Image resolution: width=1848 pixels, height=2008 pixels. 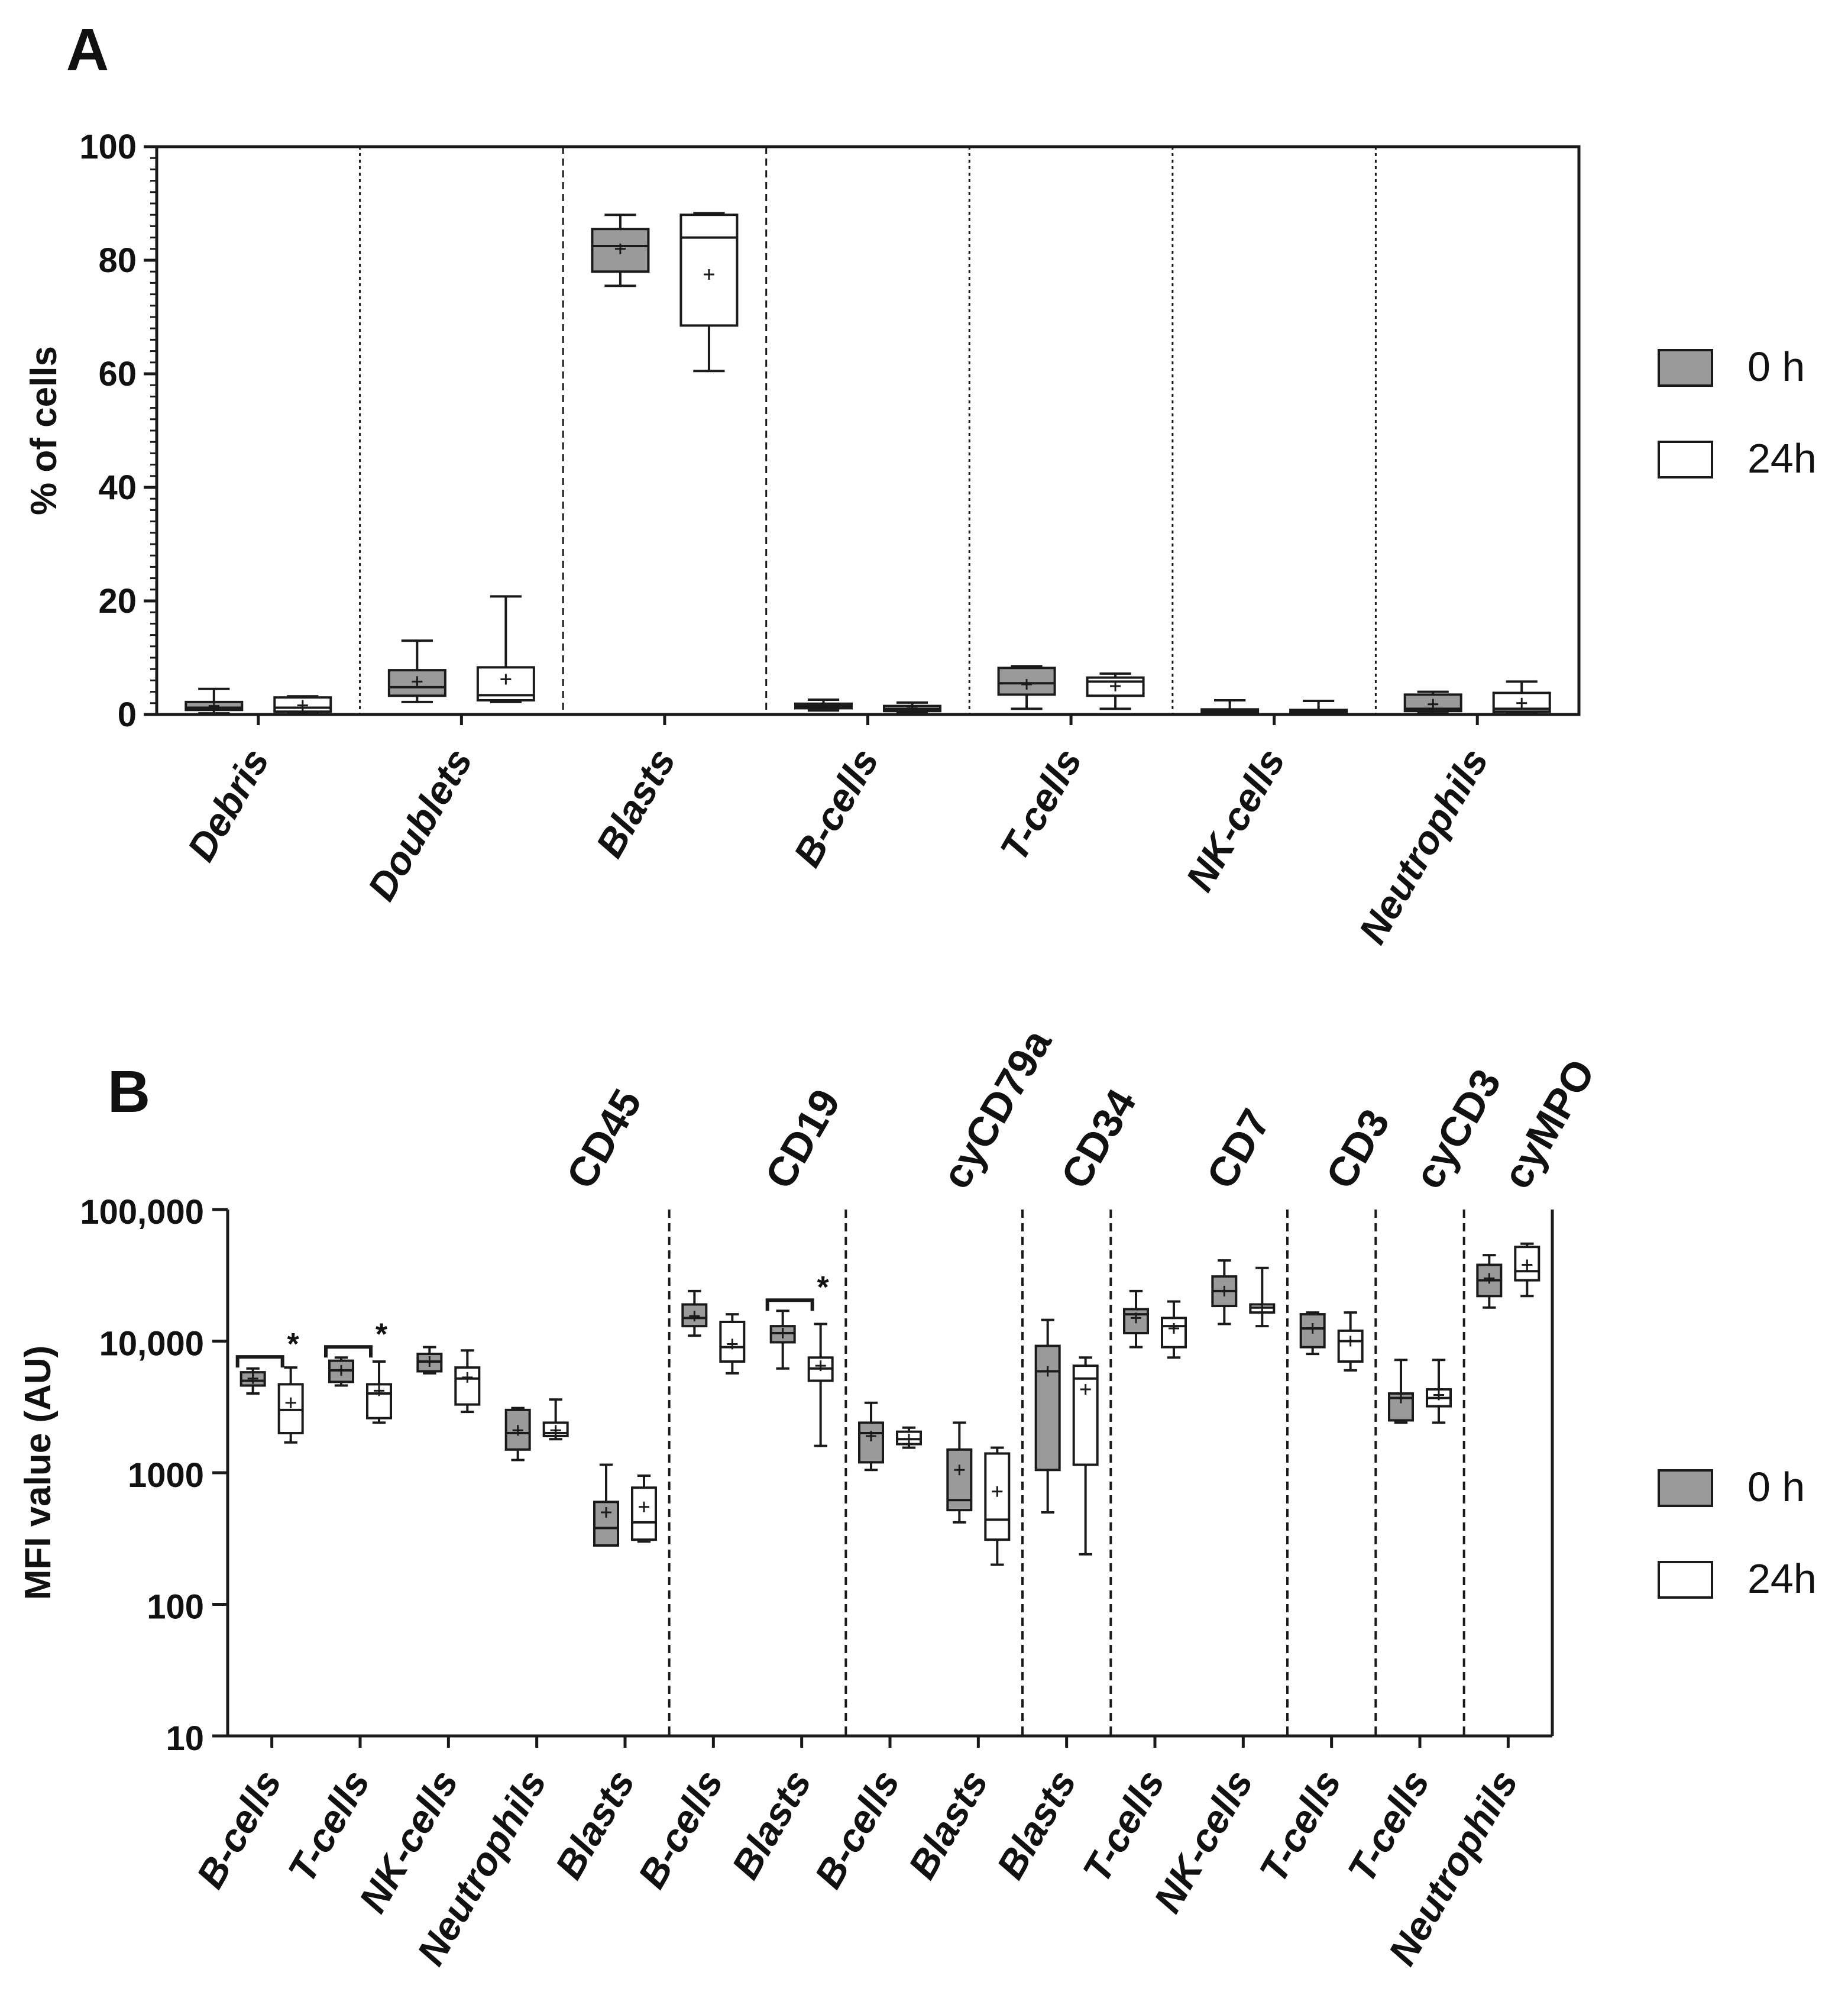 I want to click on y-tick-label: 60, so click(x=118, y=374).